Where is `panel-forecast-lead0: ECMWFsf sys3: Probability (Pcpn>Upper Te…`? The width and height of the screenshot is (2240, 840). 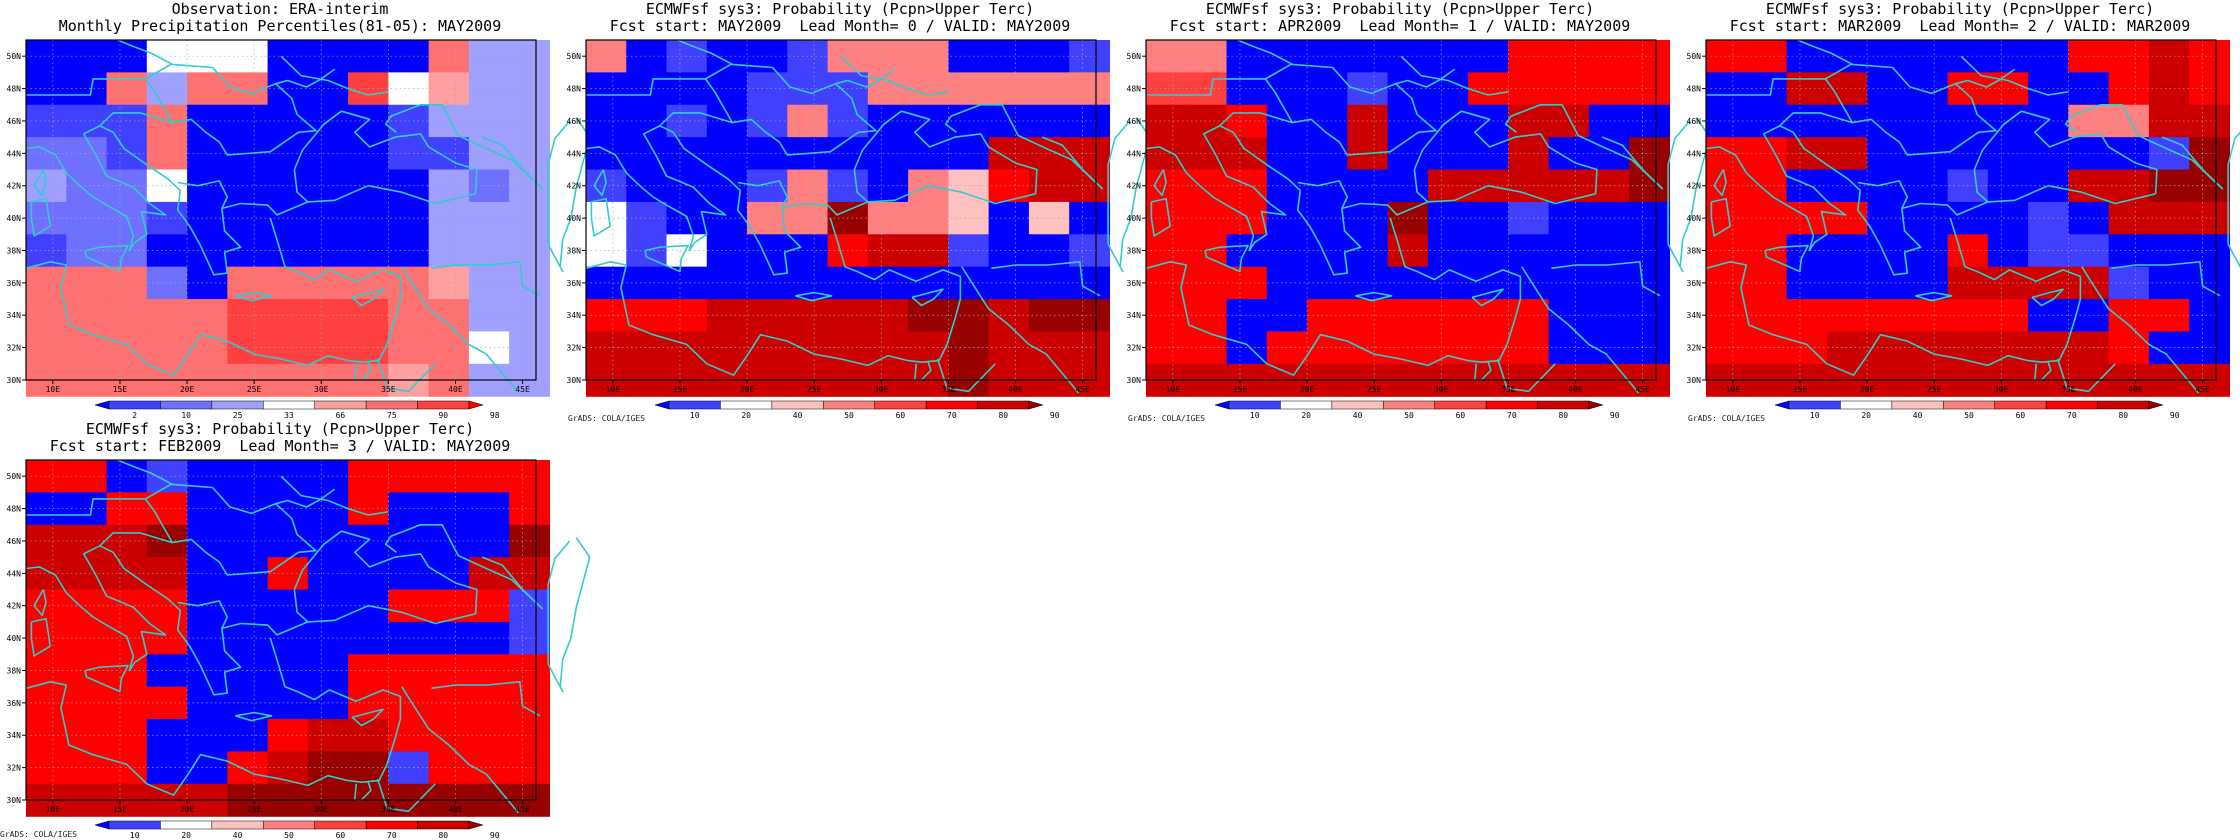 panel-forecast-lead0: ECMWFsf sys3: Probability (Pcpn>Upper Te… is located at coordinates (855, 211).